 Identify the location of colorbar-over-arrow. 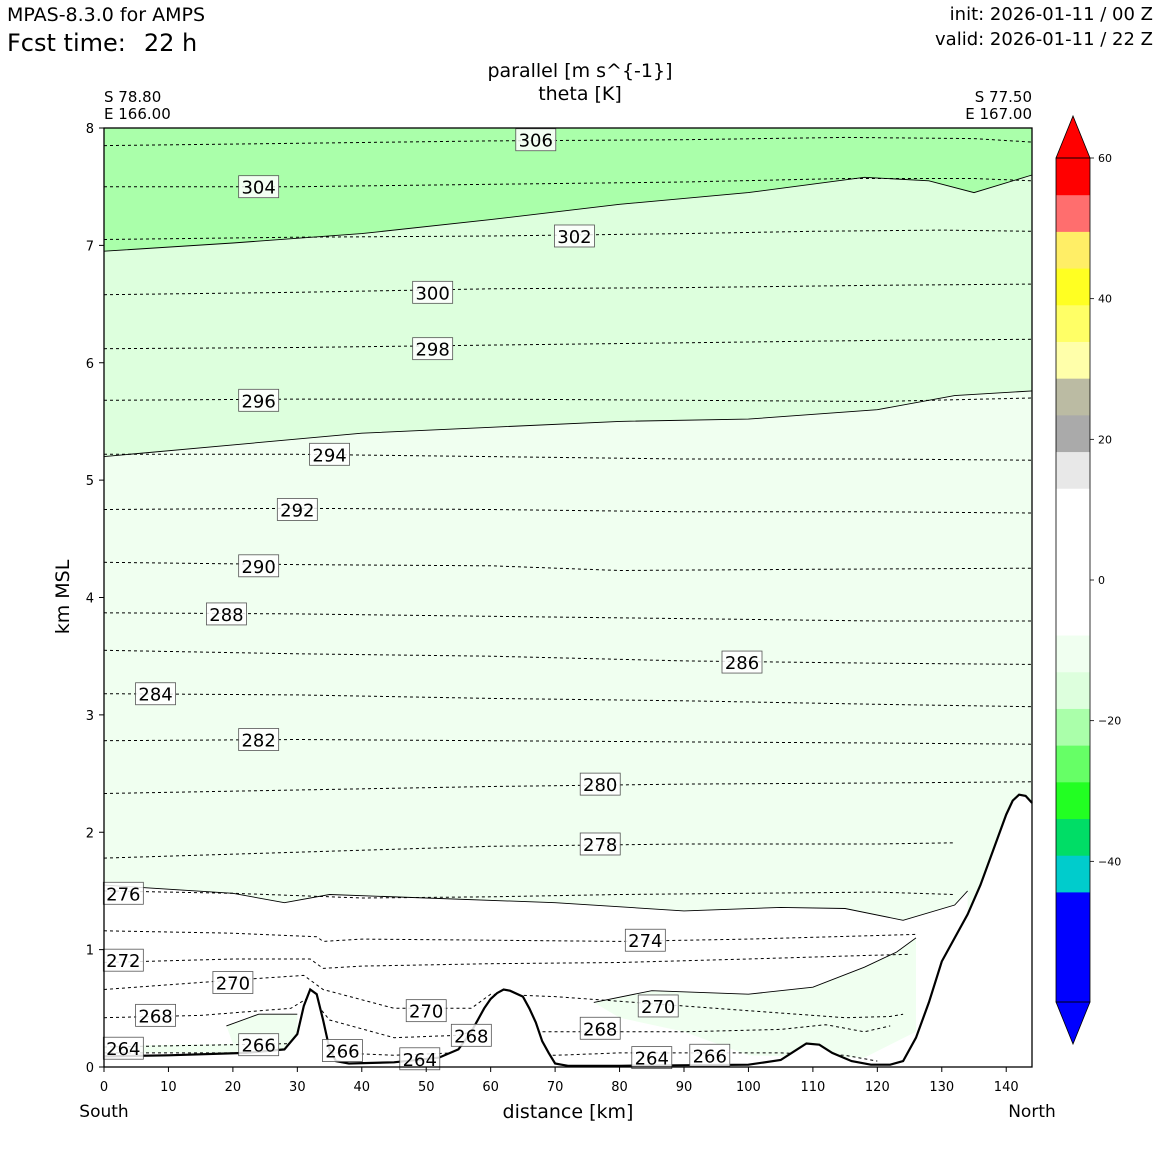
(1073, 136).